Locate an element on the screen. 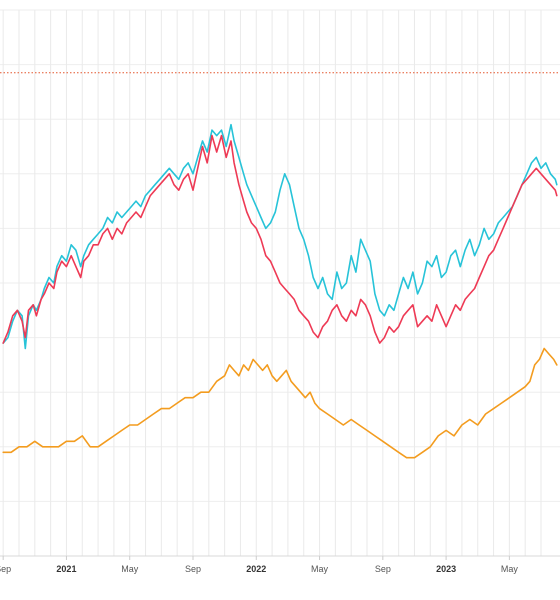  x-tick-label: 2022 is located at coordinates (256, 569).